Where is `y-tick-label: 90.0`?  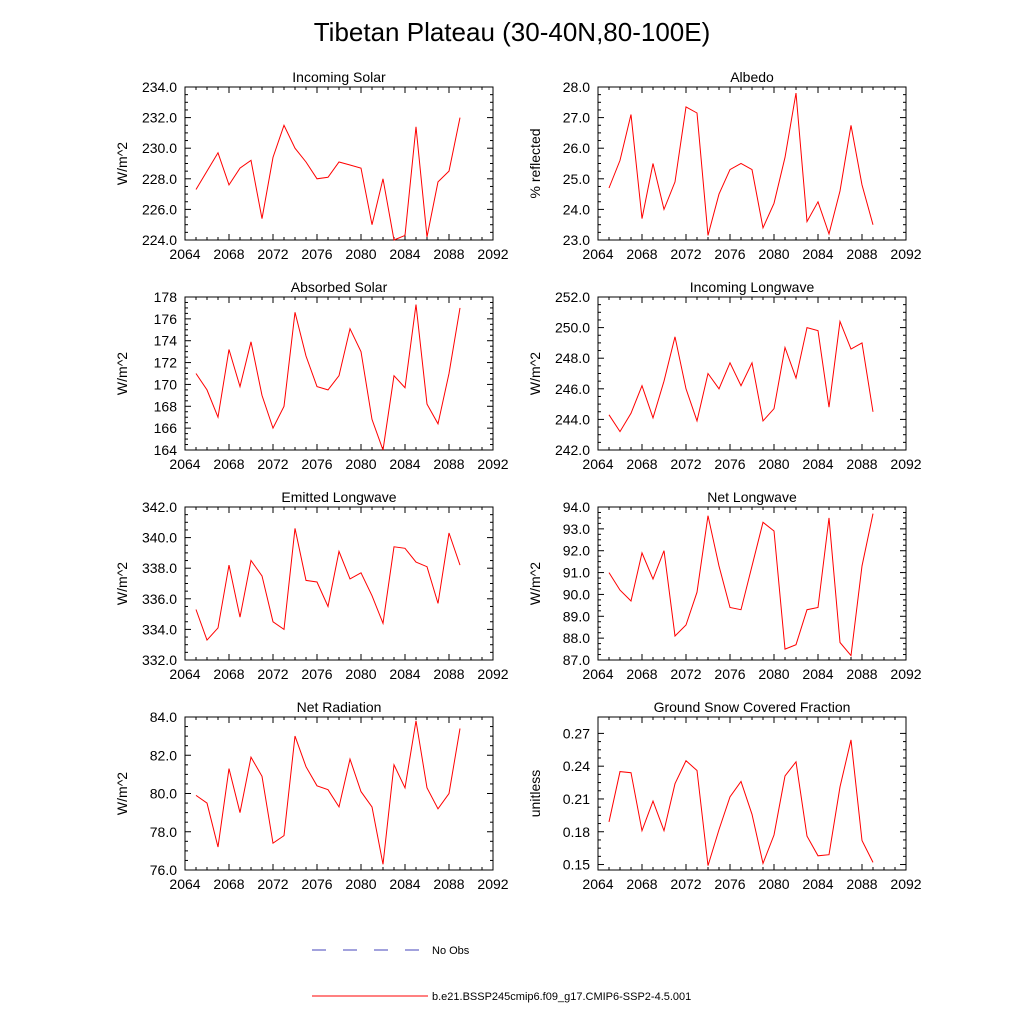 y-tick-label: 90.0 is located at coordinates (576, 594).